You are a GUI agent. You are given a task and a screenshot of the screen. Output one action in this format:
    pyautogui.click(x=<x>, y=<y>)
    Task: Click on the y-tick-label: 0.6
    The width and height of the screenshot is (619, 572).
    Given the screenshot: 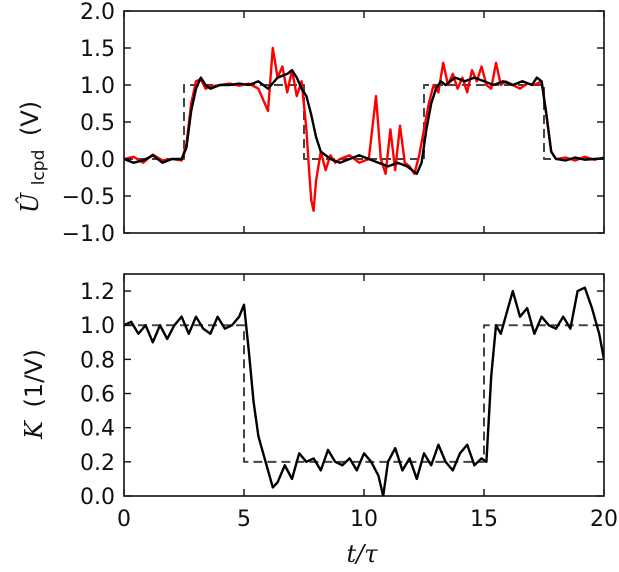 What is the action you would take?
    pyautogui.click(x=97, y=395)
    